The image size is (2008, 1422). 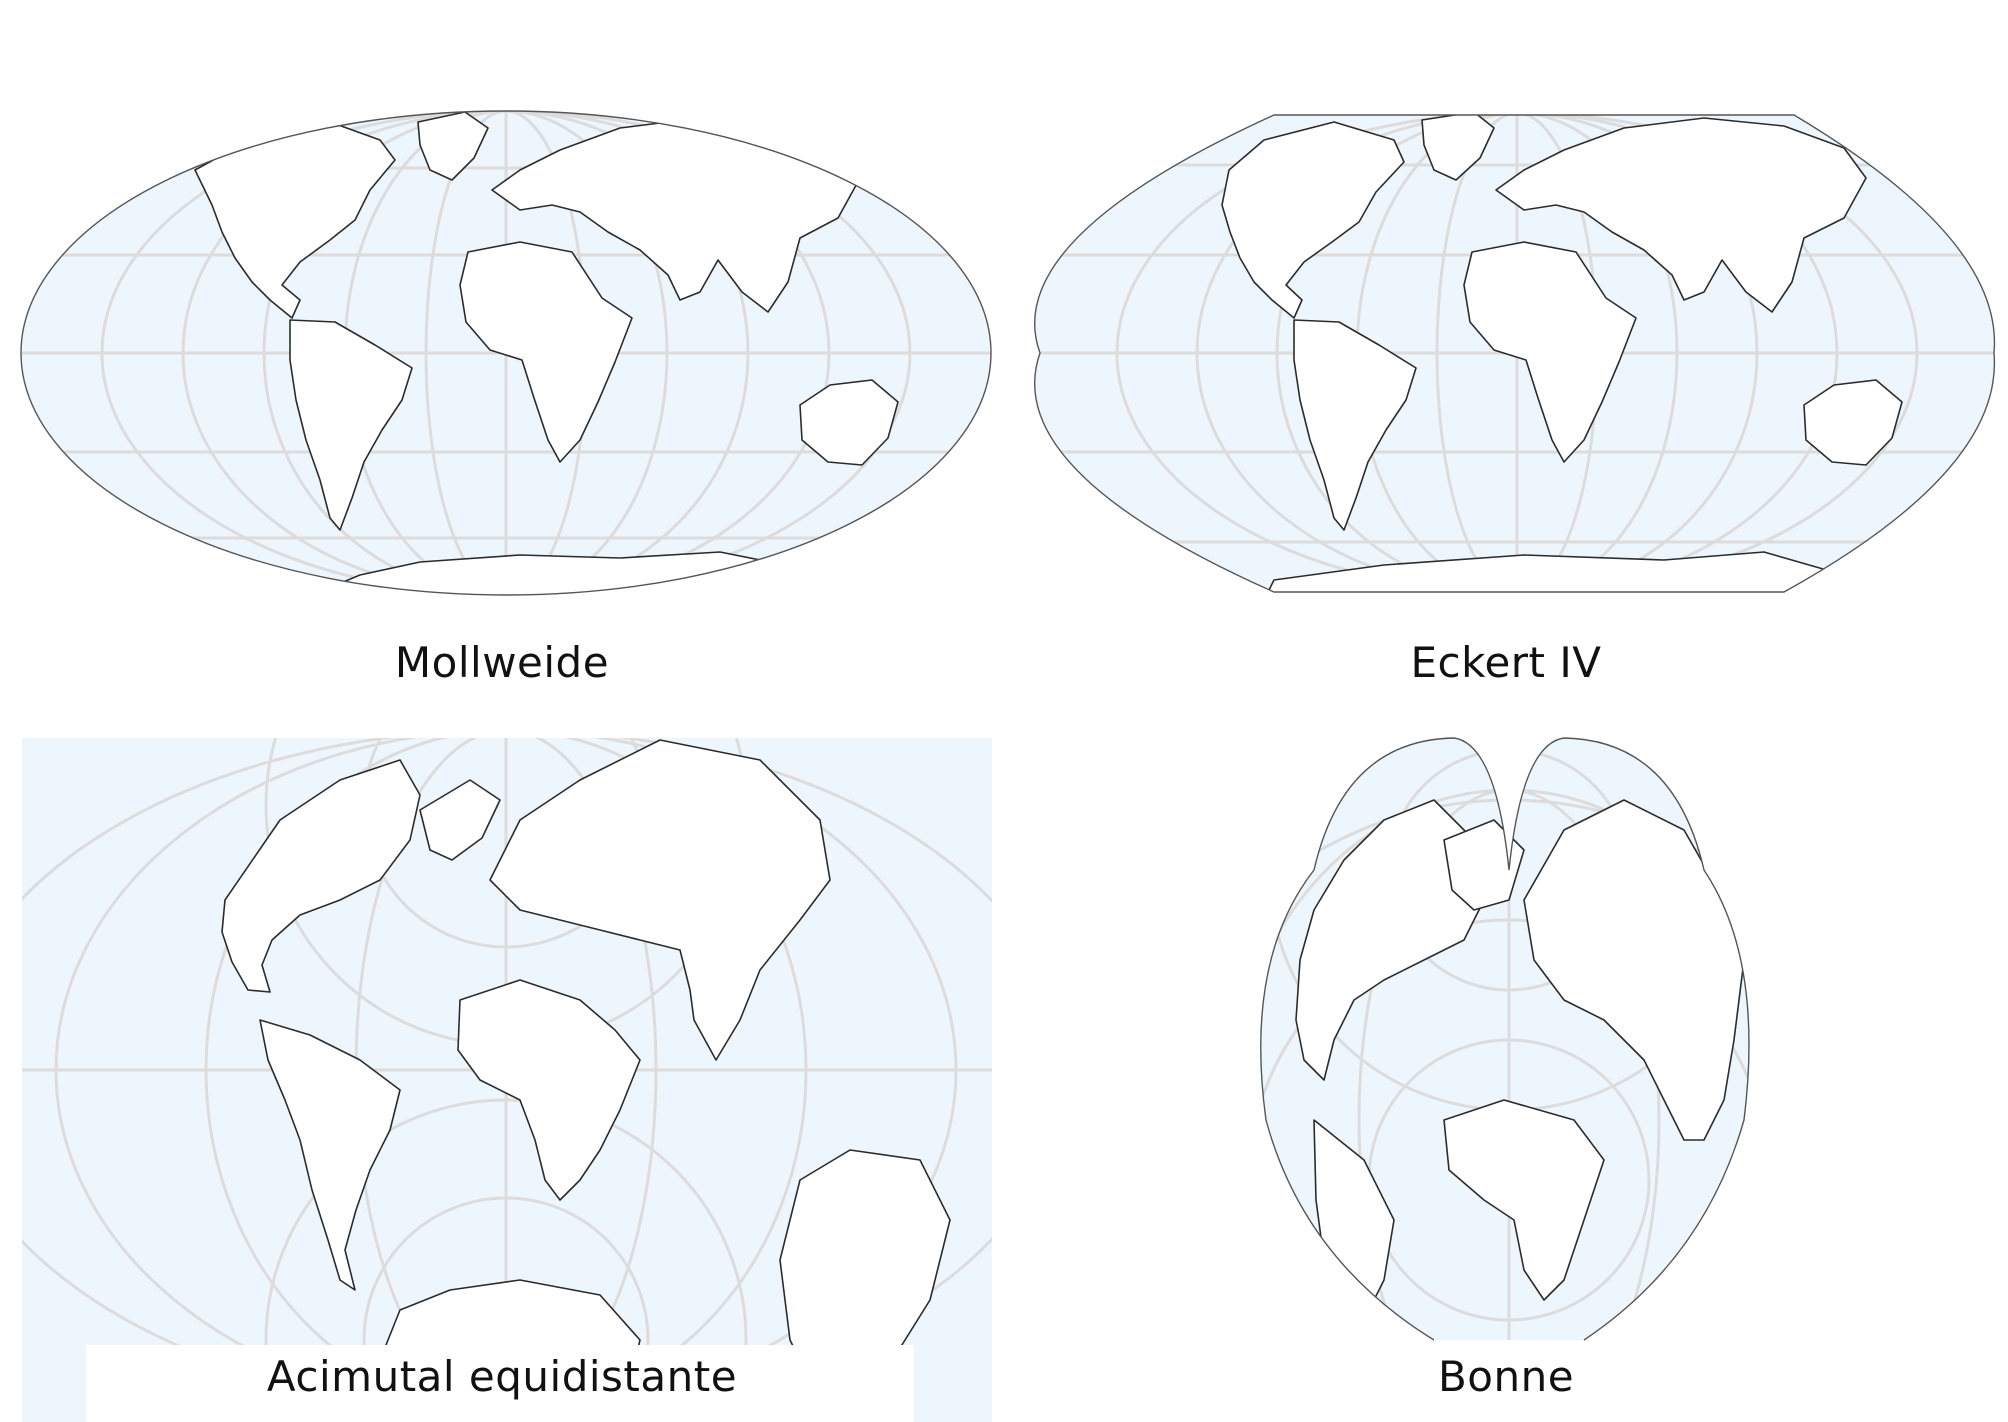 I want to click on caption-background, so click(x=500, y=1383).